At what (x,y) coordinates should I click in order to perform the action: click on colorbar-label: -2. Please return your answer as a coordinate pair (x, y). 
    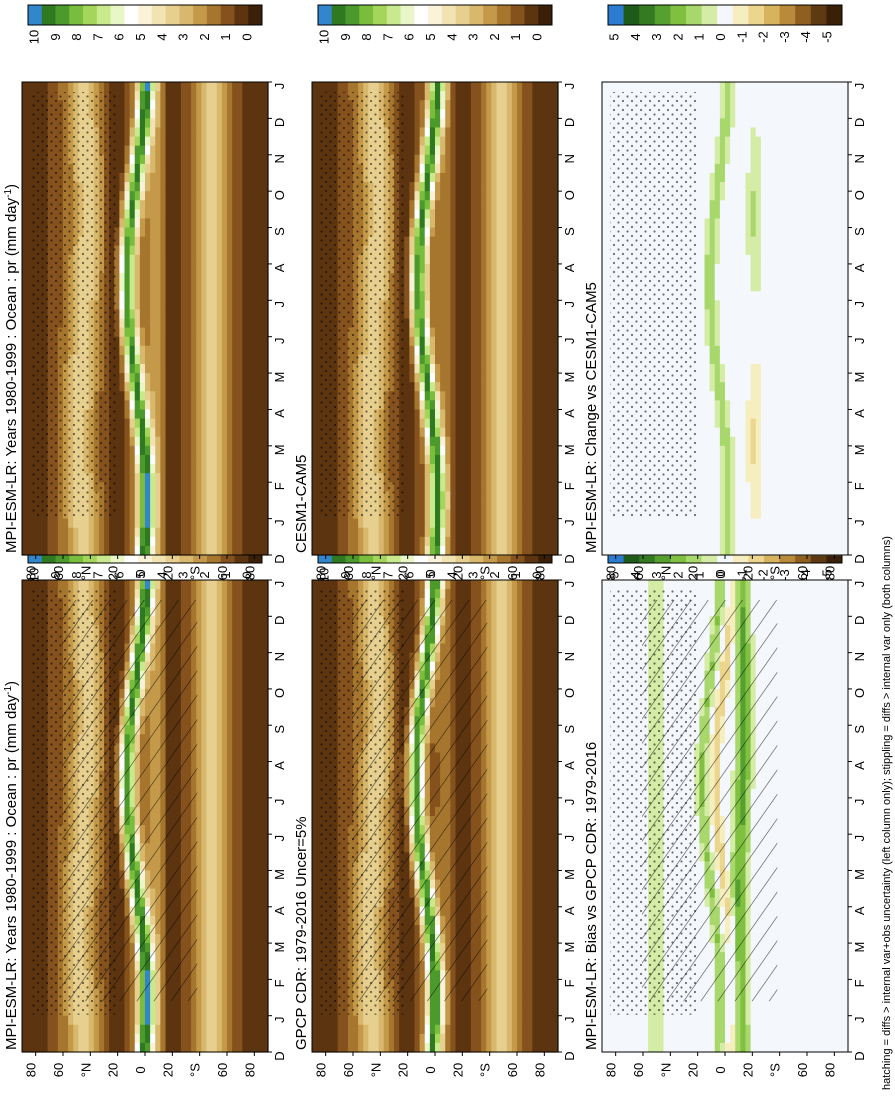
    Looking at the image, I should click on (763, 37).